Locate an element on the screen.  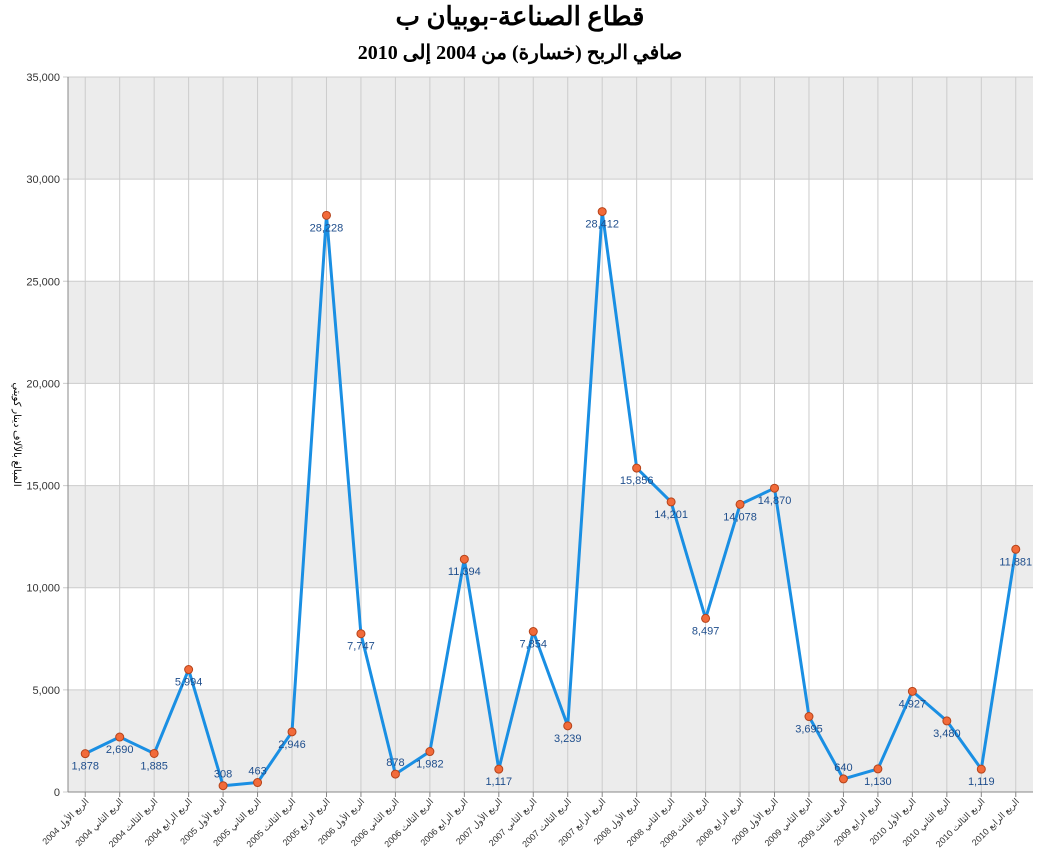
data-label: 7,854 is located at coordinates (534, 645).